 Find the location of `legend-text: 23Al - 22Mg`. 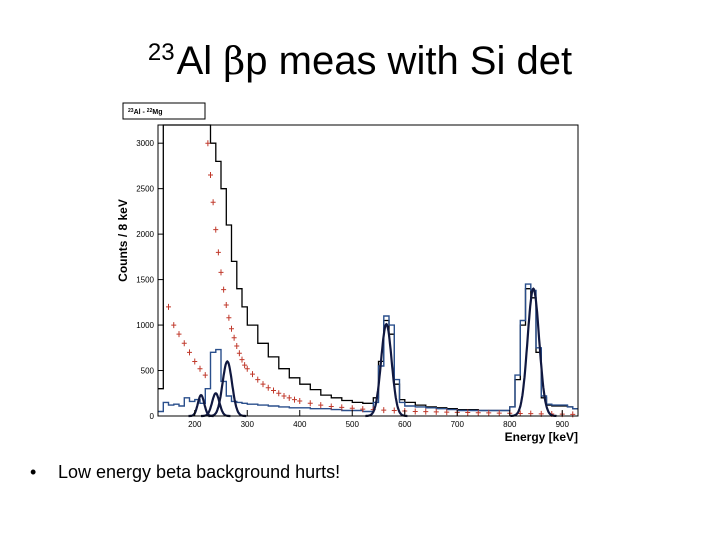

legend-text: 23Al - 22Mg is located at coordinates (145, 112).